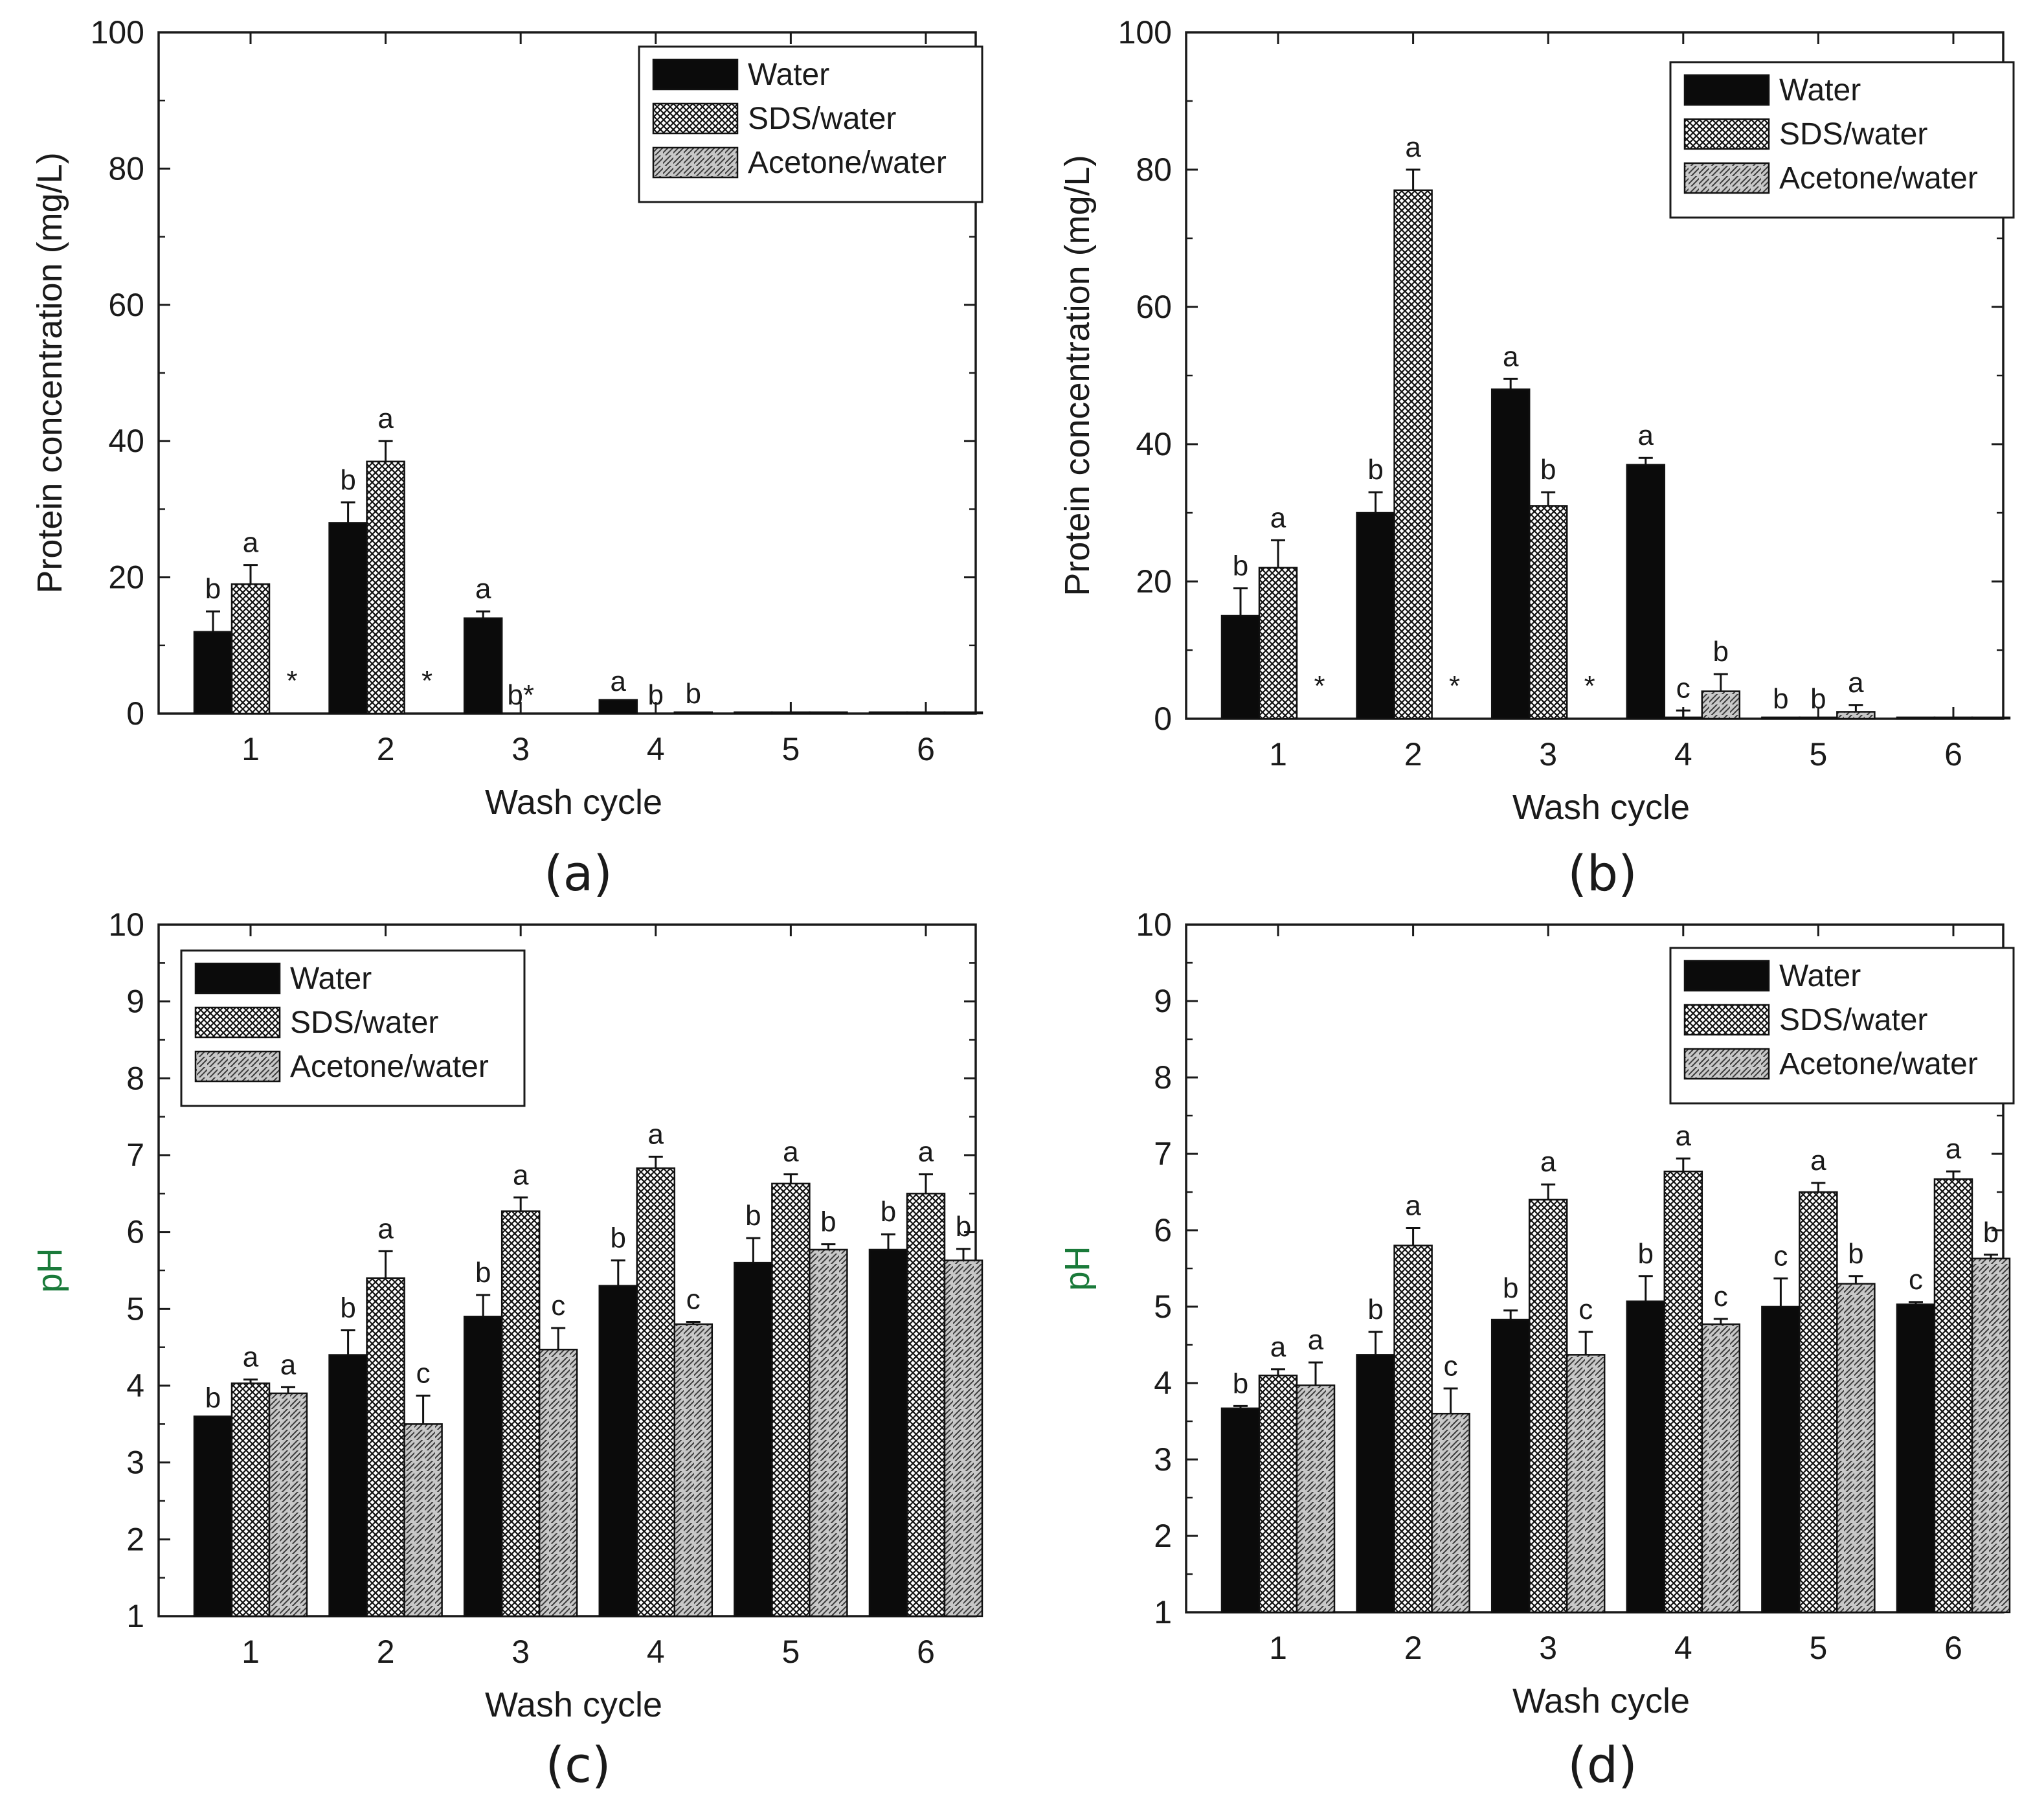 This screenshot has height=1802, width=2044. What do you see at coordinates (695, 118) in the screenshot?
I see `legend-swatch-sds-water` at bounding box center [695, 118].